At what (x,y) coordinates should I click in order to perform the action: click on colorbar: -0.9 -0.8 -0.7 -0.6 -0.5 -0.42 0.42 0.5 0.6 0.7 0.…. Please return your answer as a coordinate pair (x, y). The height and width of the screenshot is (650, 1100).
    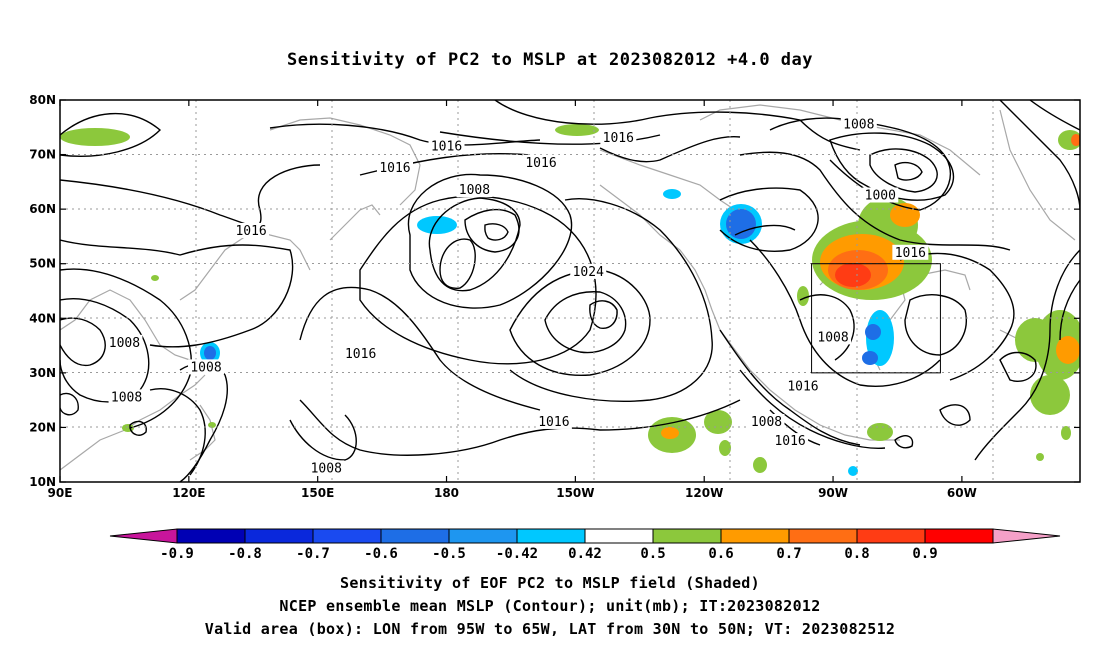
    Looking at the image, I should click on (585, 545).